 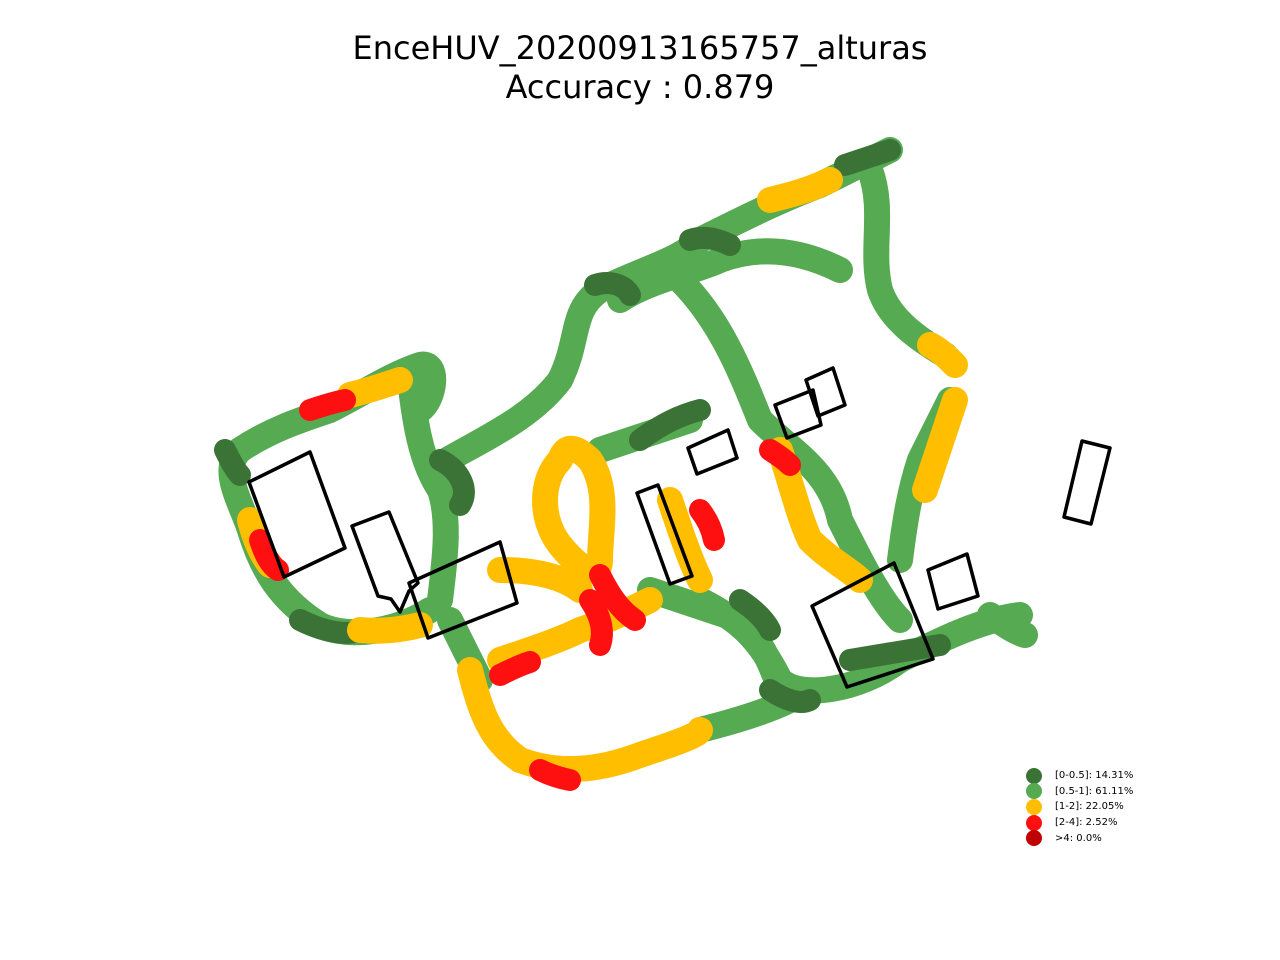 I want to click on legend-item: >4: 0.0%, so click(x=1079, y=838).